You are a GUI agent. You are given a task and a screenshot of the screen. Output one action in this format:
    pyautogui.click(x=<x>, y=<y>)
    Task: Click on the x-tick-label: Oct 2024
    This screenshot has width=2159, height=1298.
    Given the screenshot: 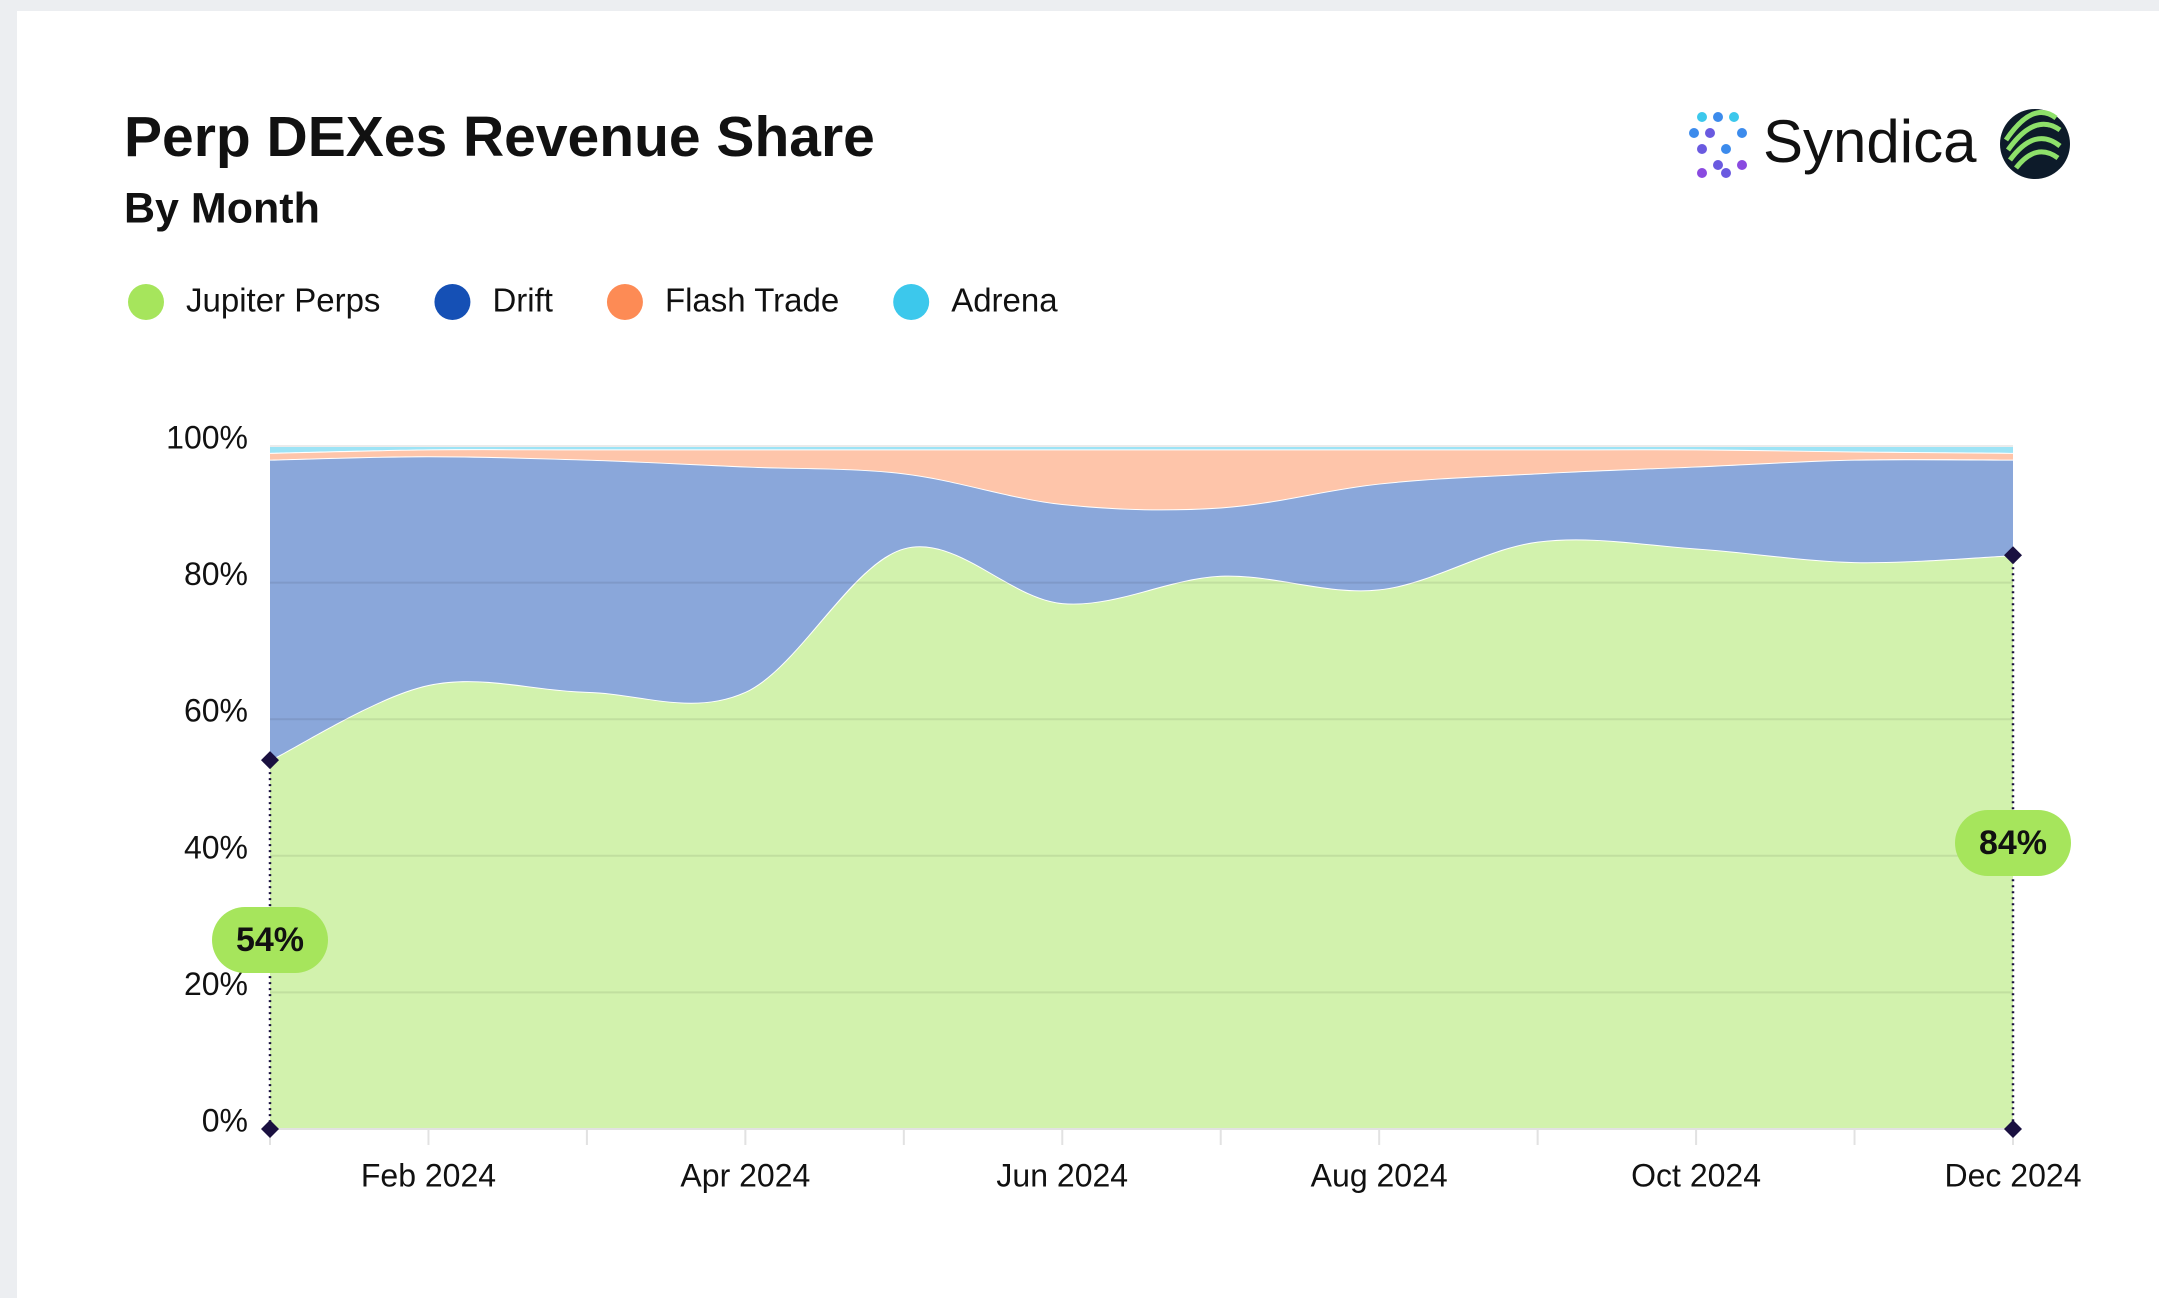 What is the action you would take?
    pyautogui.click(x=1696, y=1175)
    